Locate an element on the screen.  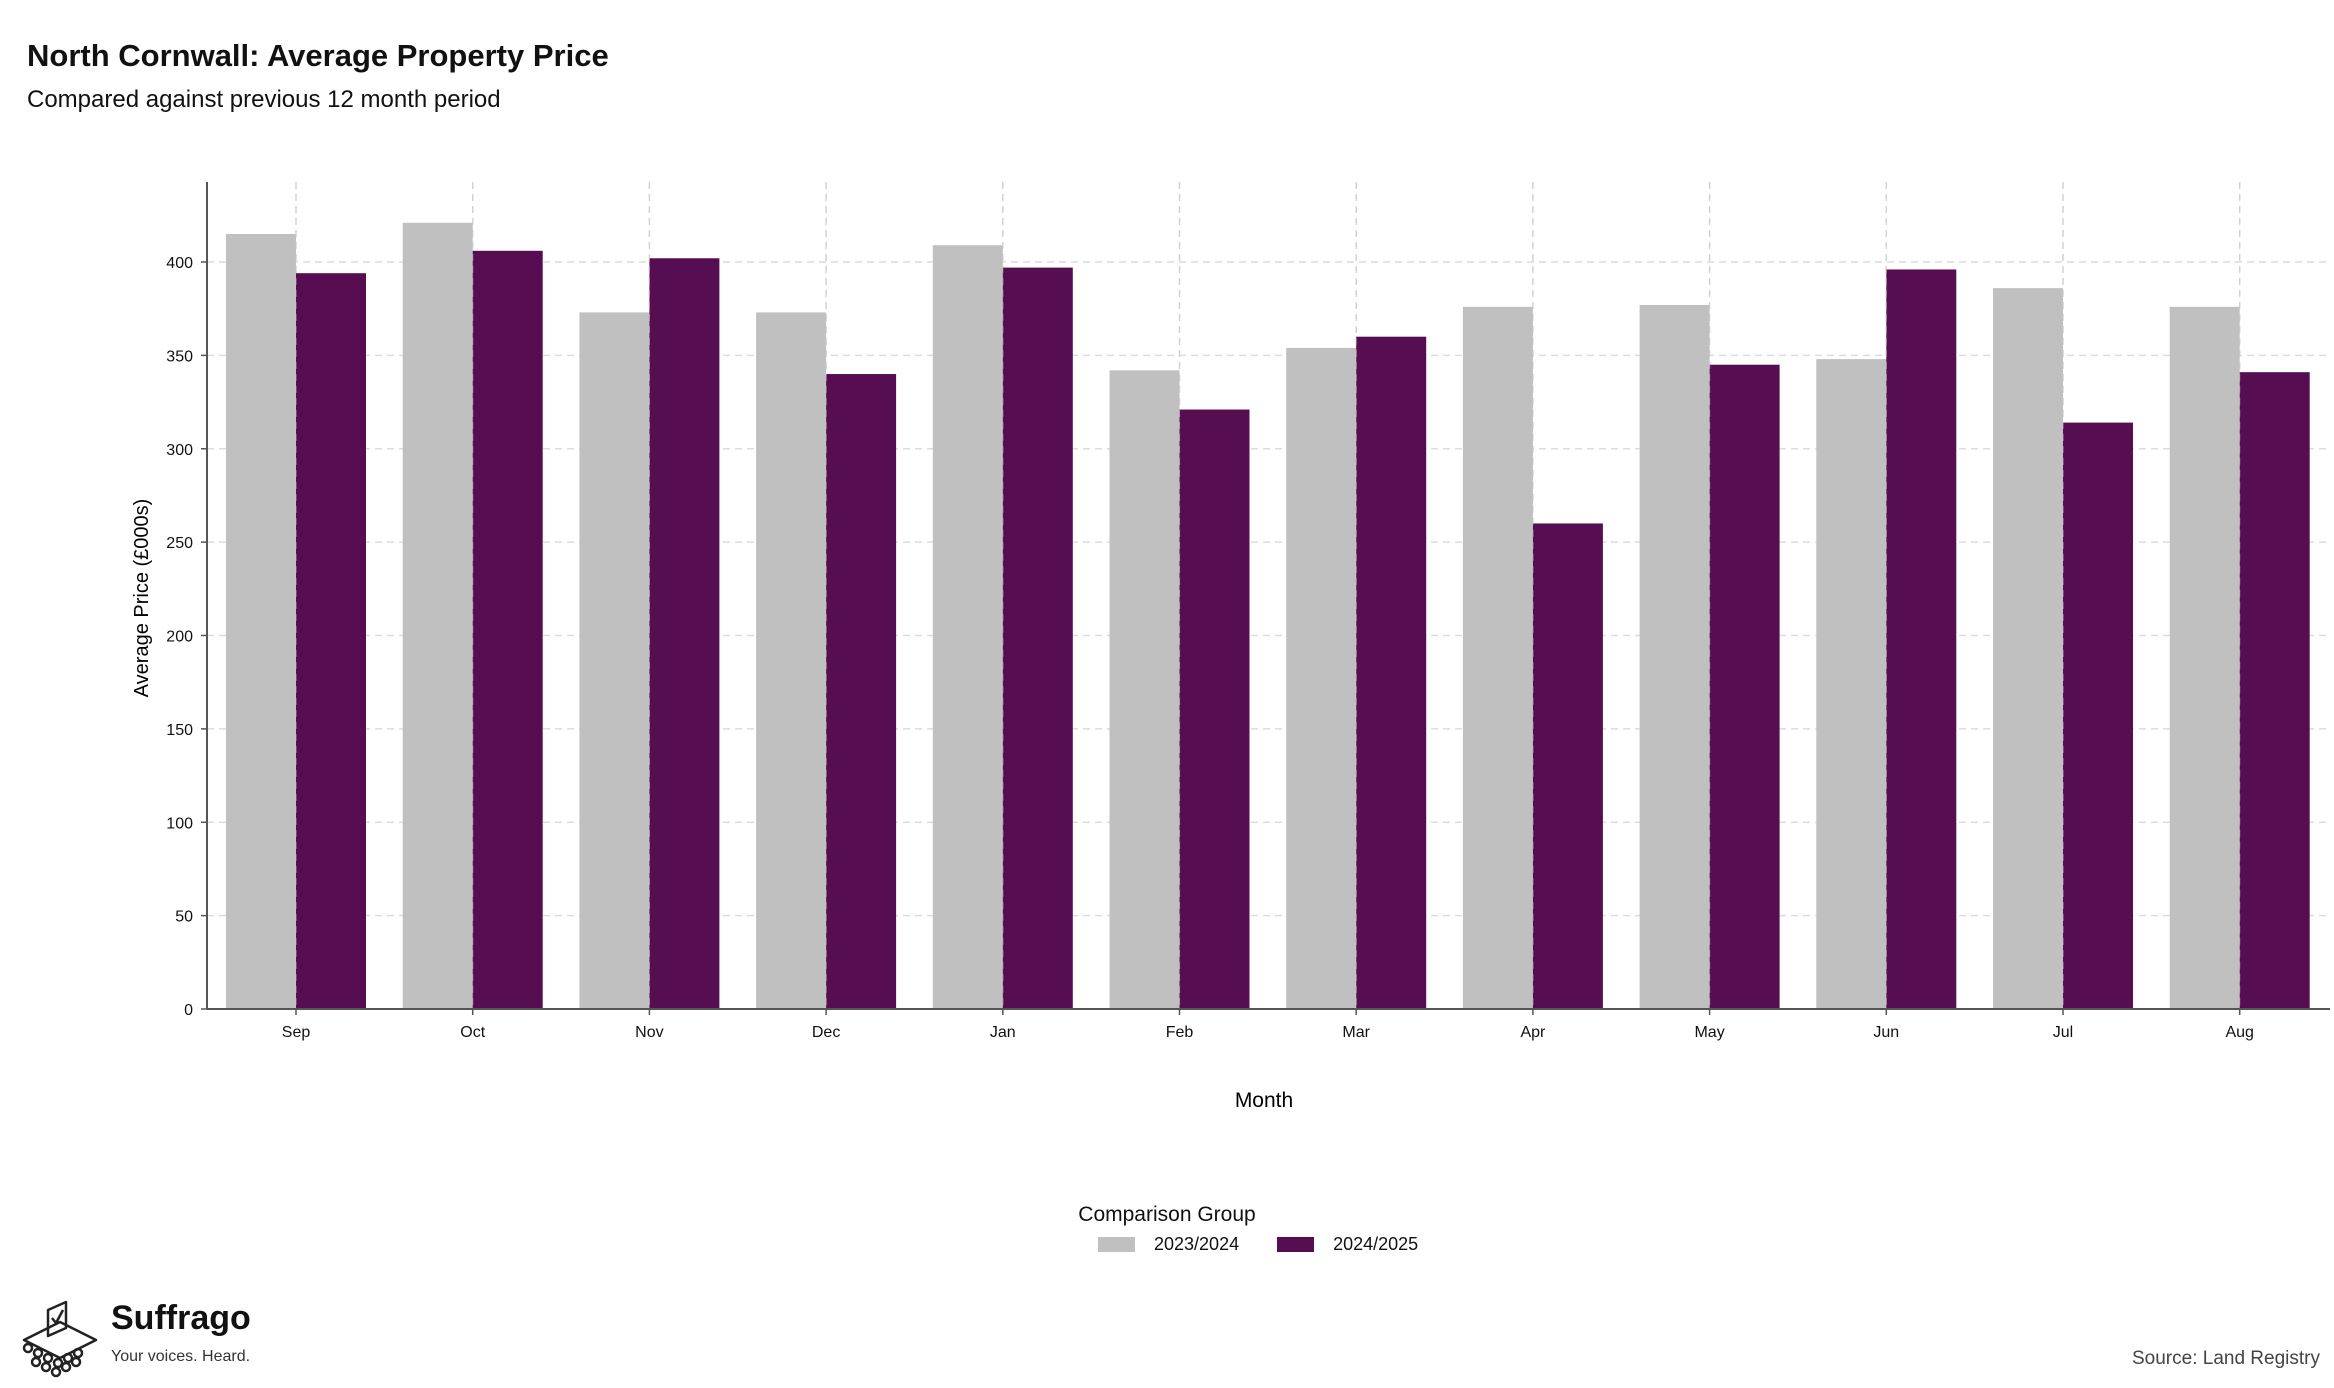
y-tick-label: 150 is located at coordinates (179, 730).